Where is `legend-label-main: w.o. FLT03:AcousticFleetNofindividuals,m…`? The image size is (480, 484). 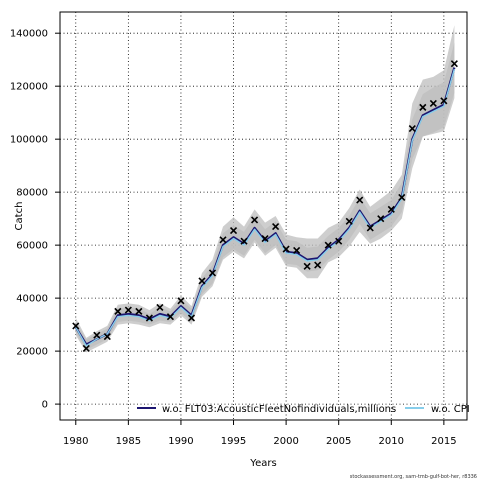 legend-label-main: w.o. FLT03:AcousticFleetNofindividuals,m… is located at coordinates (279, 409).